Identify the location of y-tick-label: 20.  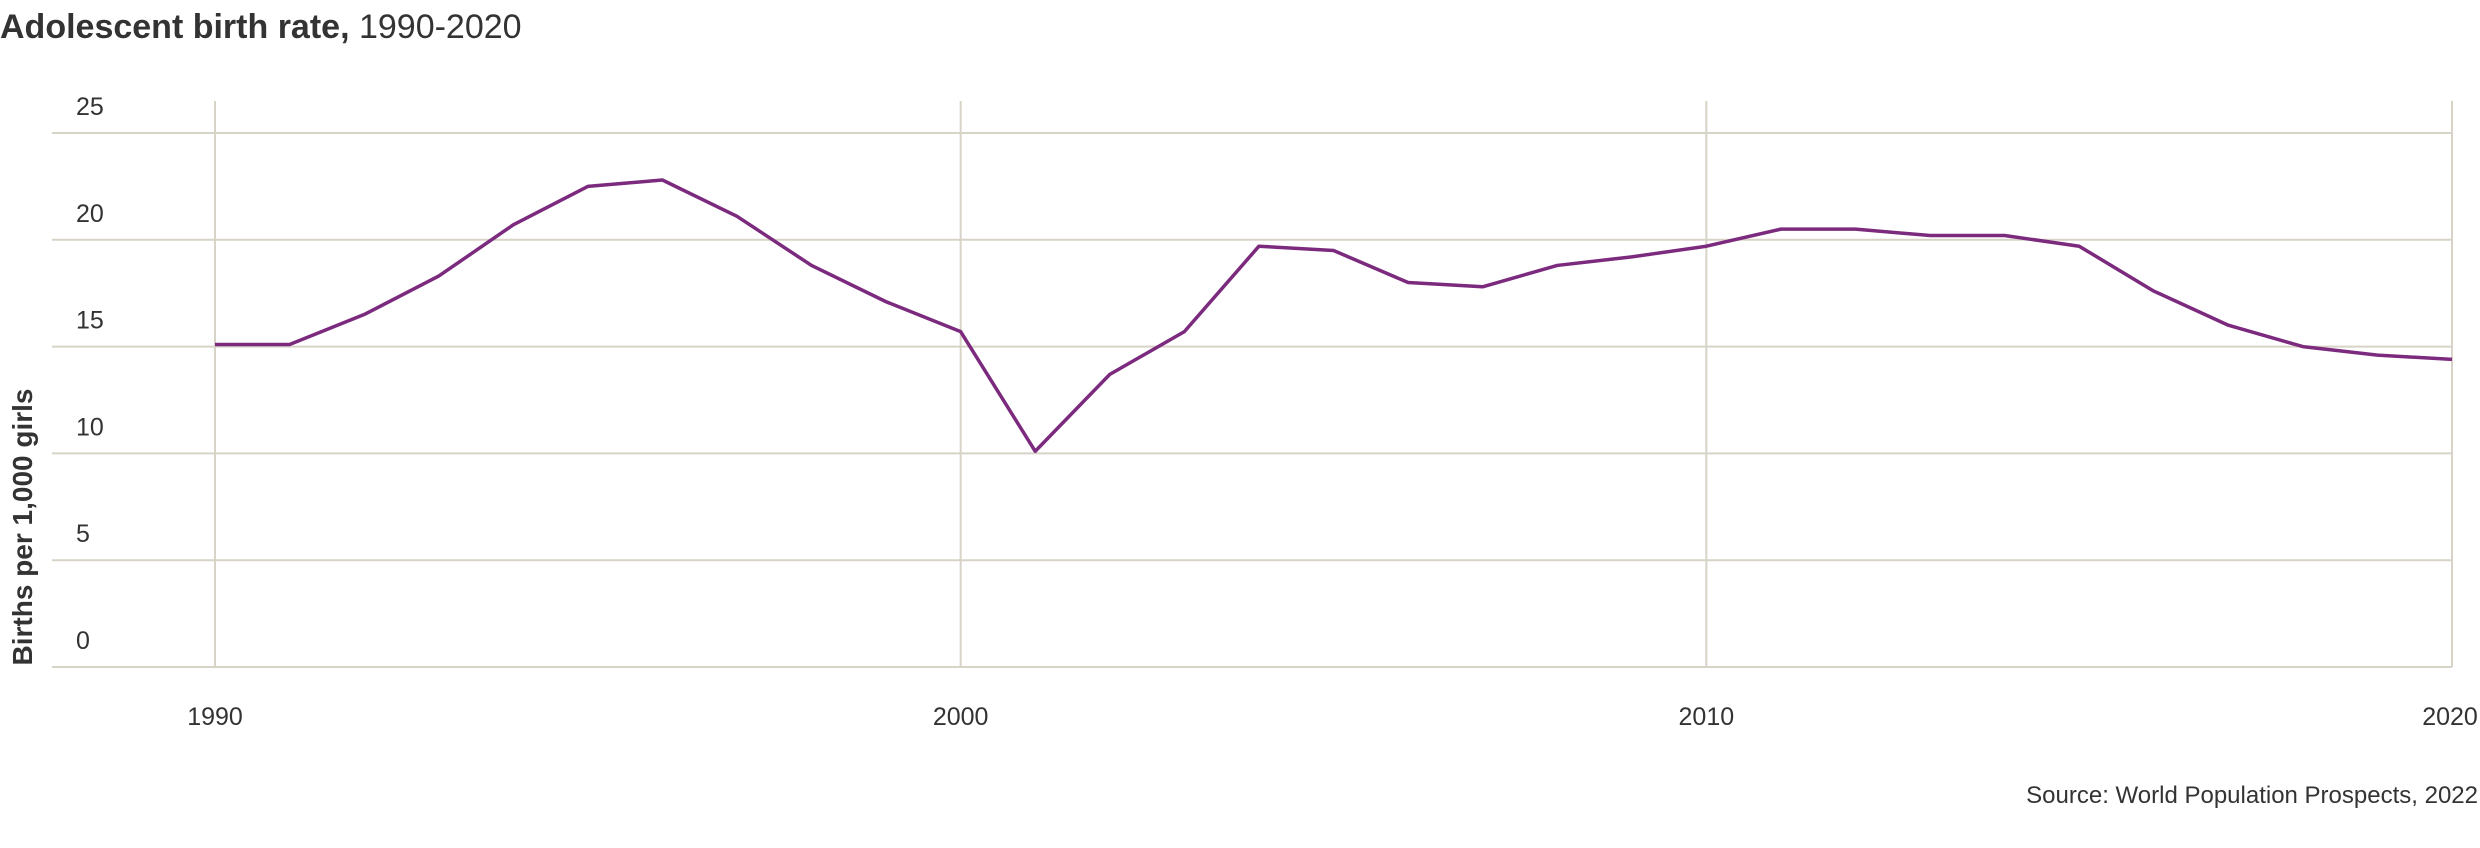
(90, 214).